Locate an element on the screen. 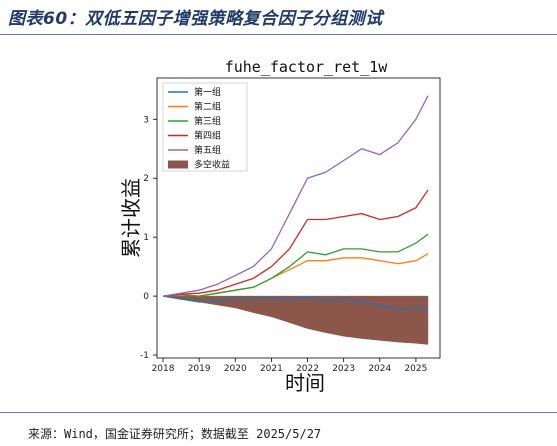  y-tick-label-2: 2 is located at coordinates (146, 179).